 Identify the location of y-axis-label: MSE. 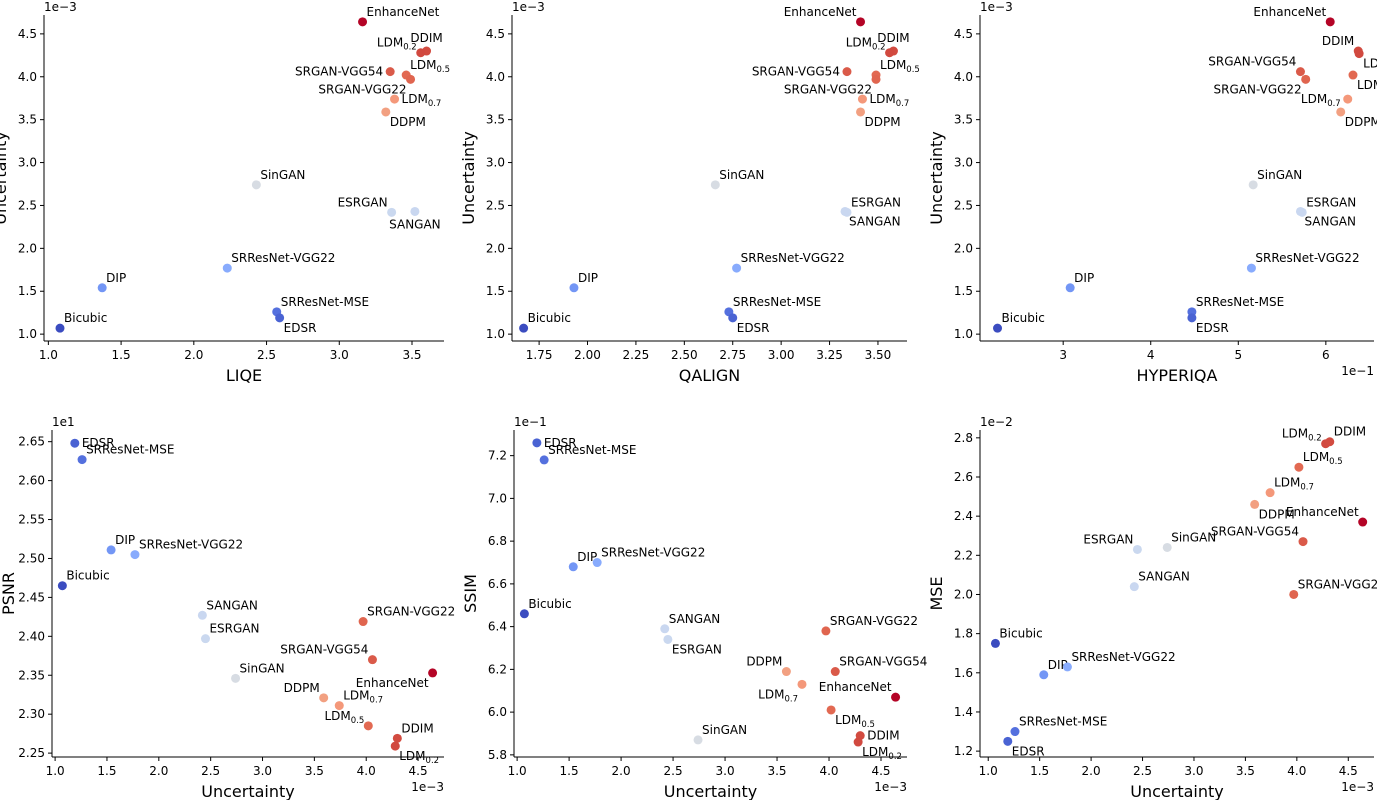
(936, 593).